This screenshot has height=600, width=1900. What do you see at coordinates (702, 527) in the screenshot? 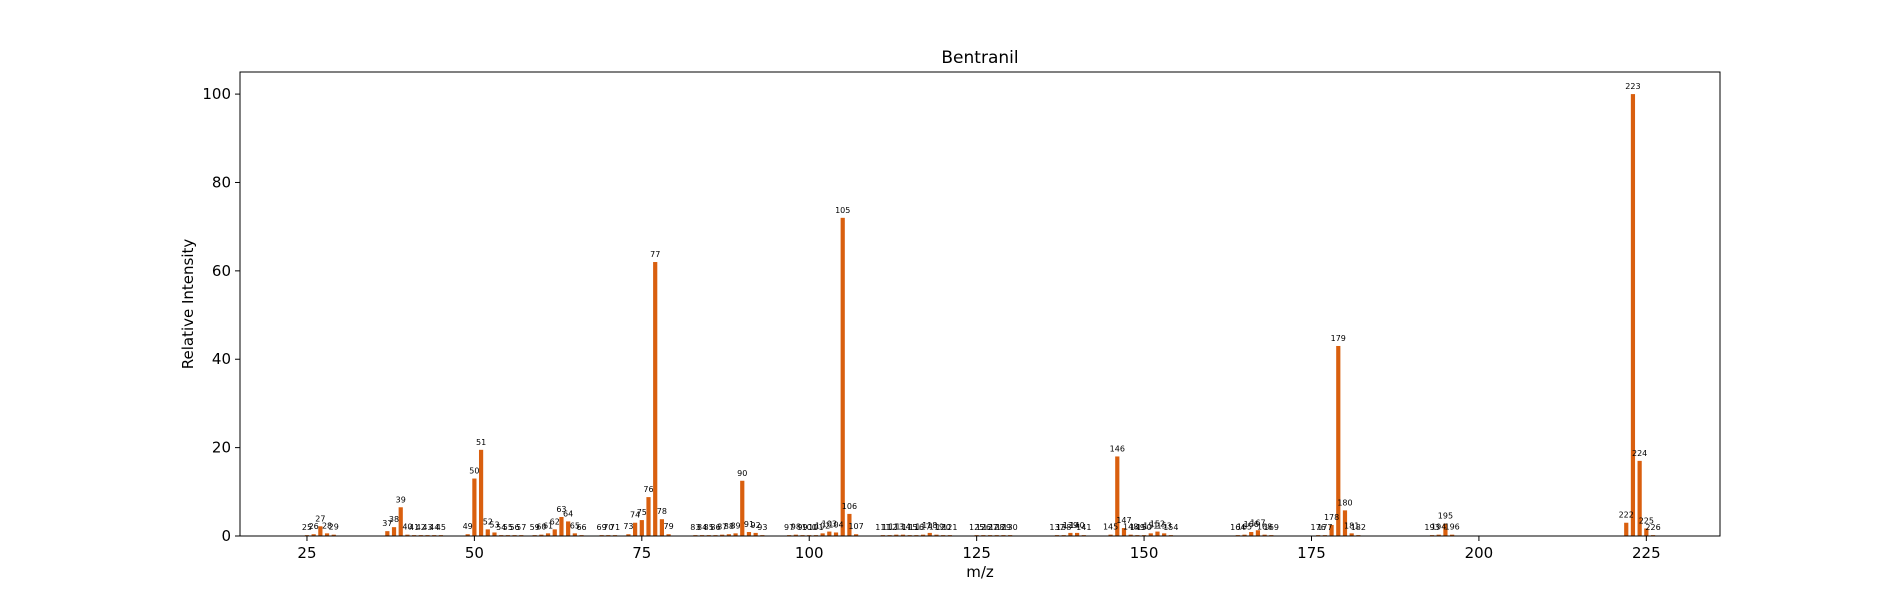
I see `peak-label-84: 84` at bounding box center [702, 527].